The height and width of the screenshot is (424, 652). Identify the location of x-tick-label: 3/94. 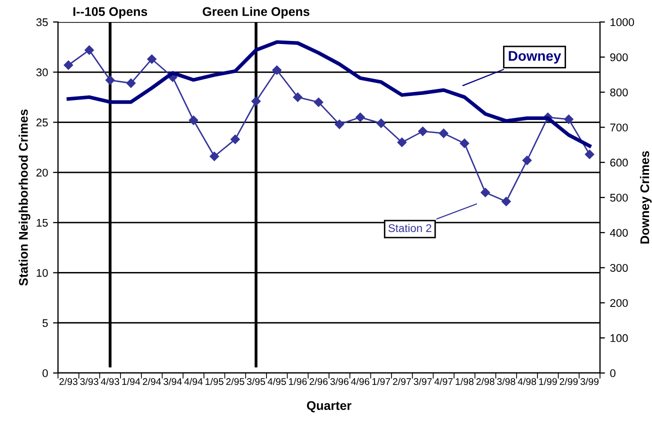
(173, 381).